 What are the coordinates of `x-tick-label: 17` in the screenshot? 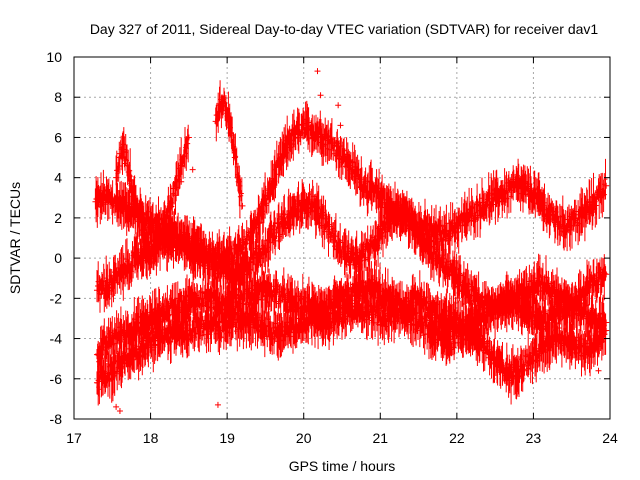 It's located at (74, 438).